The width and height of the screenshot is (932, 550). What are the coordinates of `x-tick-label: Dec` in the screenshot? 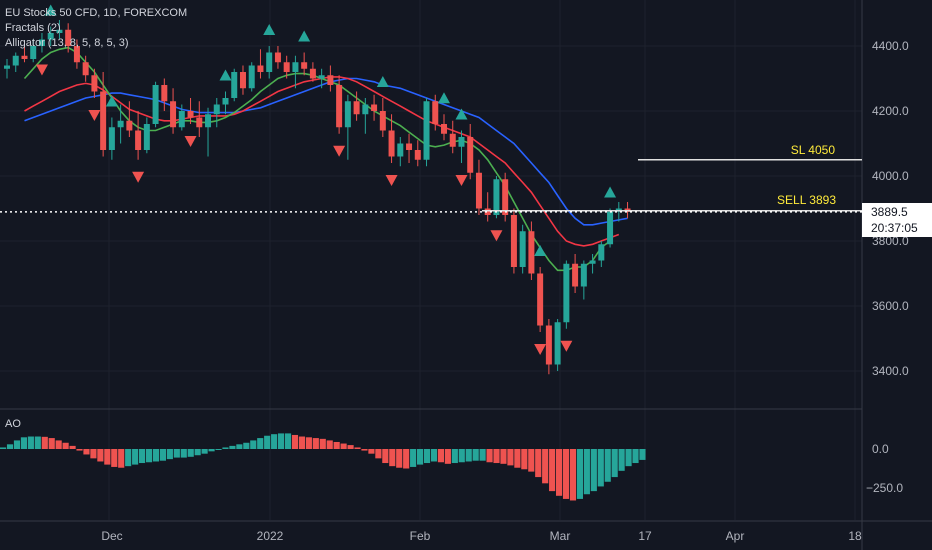 It's located at (111, 536).